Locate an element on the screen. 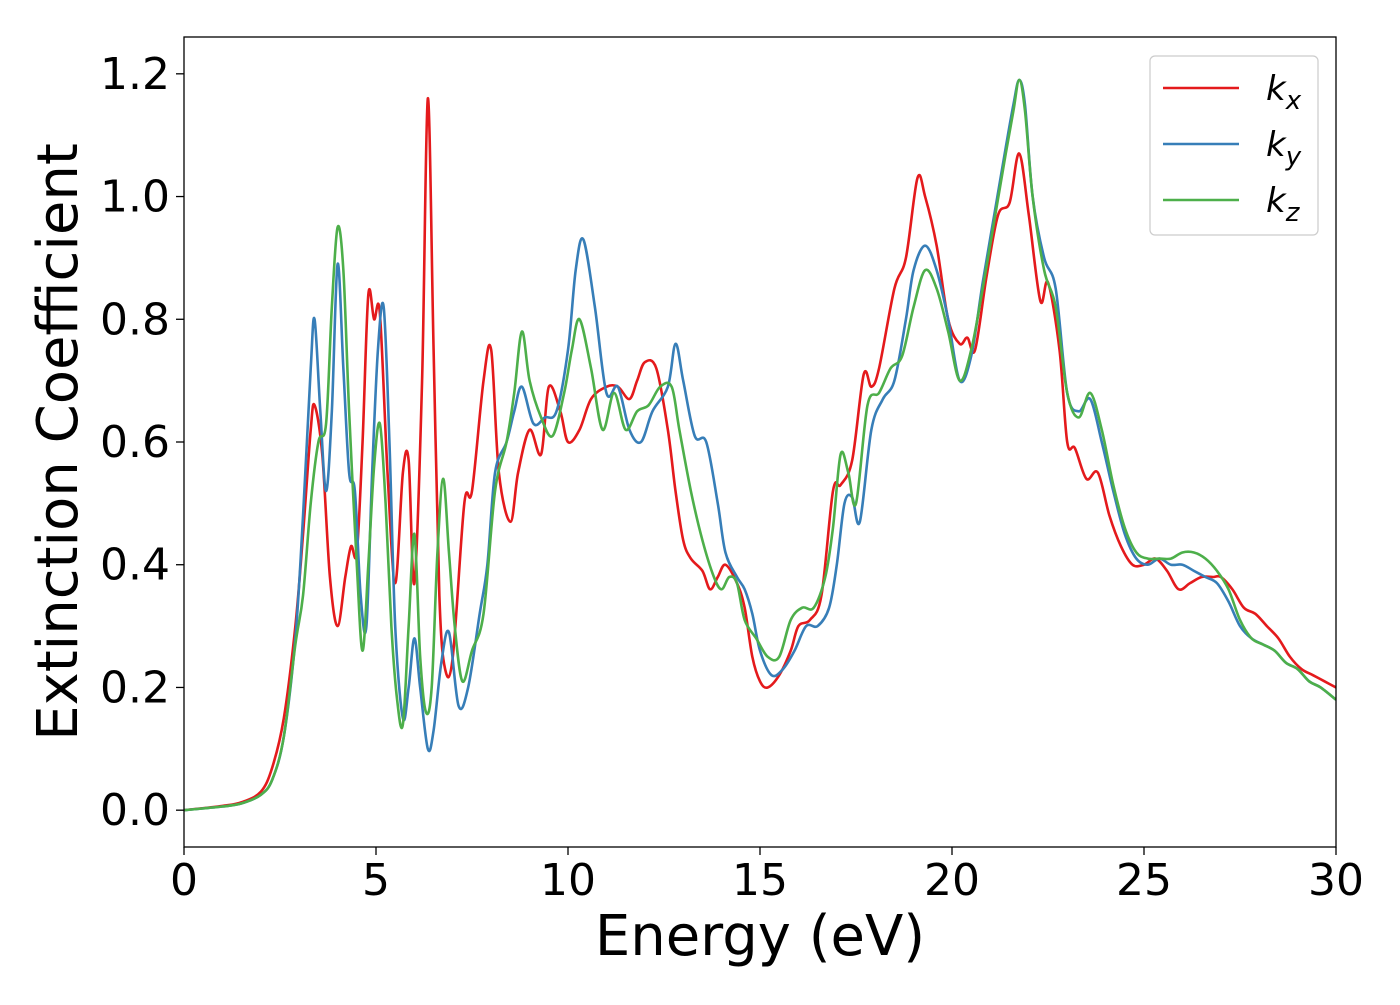 Image resolution: width=1400 pixels, height=1005 pixels. x-axis: 0 5 10 15 20 25 30 is located at coordinates (767, 876).